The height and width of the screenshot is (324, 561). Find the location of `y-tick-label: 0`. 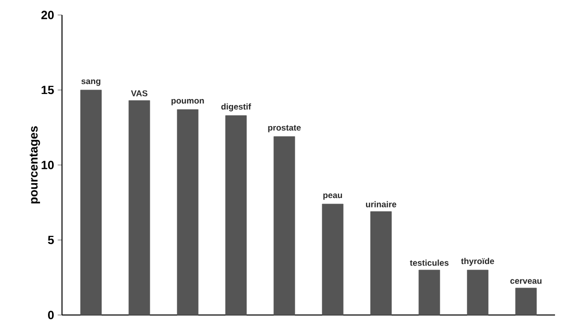

y-tick-label: 0 is located at coordinates (51, 315).